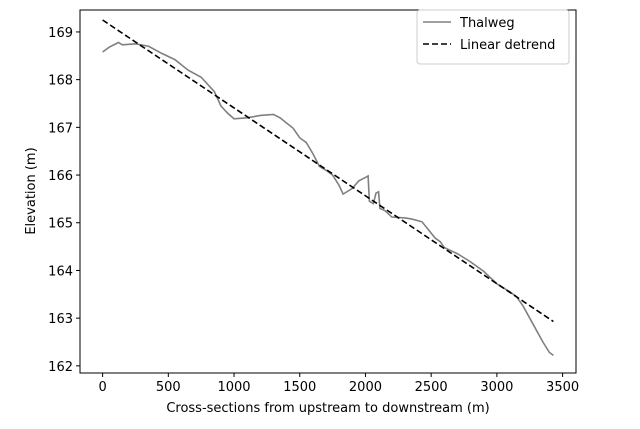 The height and width of the screenshot is (429, 640). I want to click on legend-label: Linear detrend, so click(507, 45).